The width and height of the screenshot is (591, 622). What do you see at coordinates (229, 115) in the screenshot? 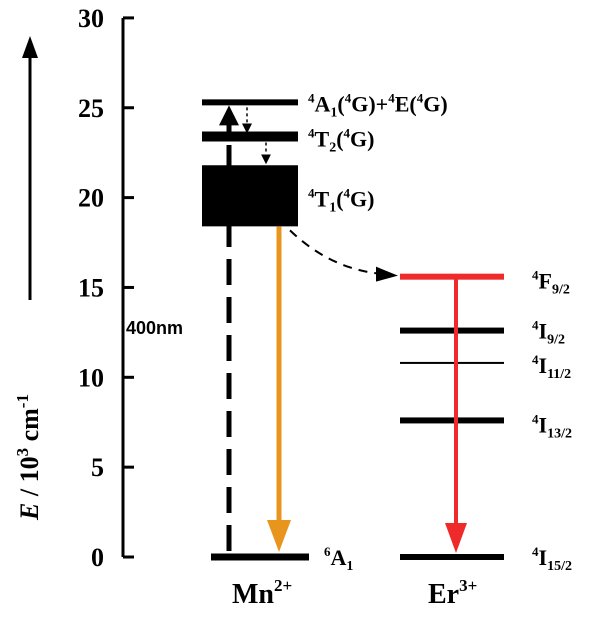
I see `excitation-arrow-head` at bounding box center [229, 115].